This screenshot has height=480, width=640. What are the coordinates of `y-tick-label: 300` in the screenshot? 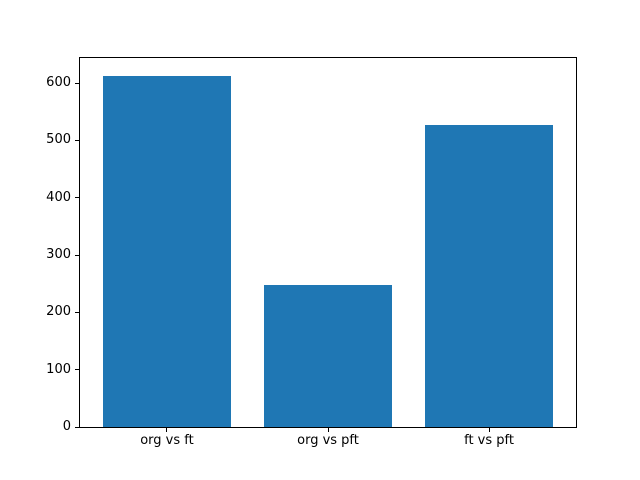 It's located at (58, 254).